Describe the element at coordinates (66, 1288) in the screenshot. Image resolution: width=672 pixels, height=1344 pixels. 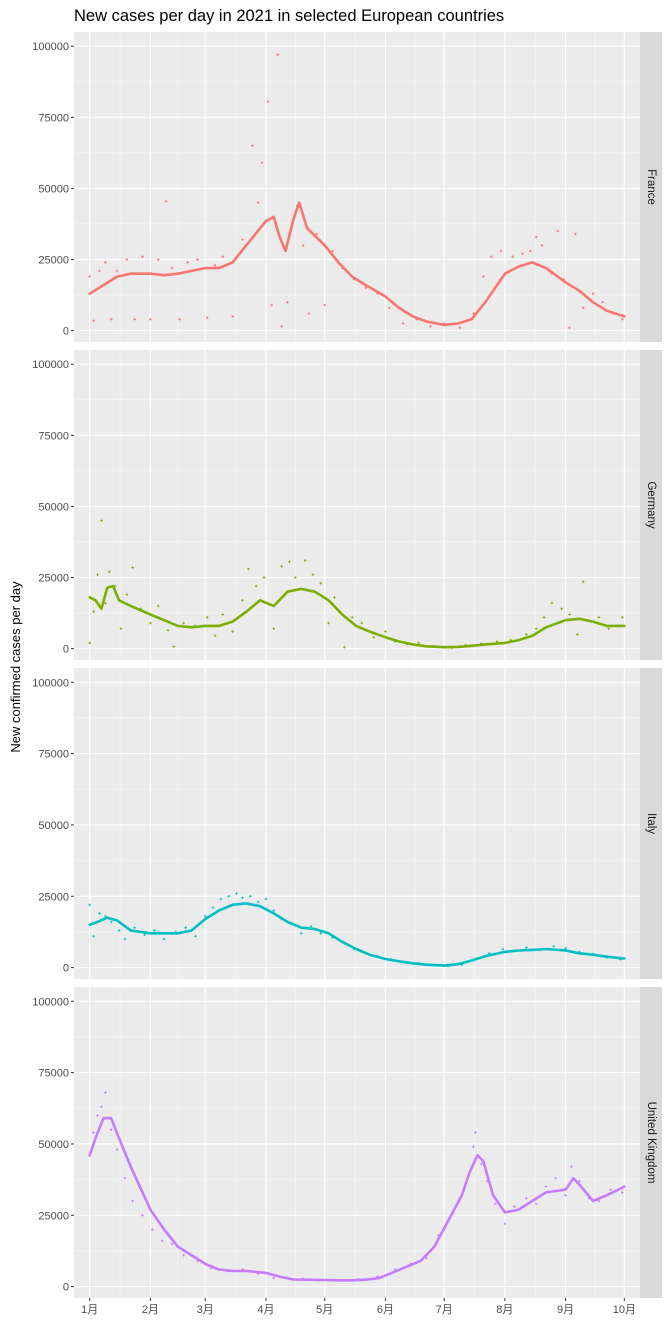
I see `y-tick-label: 0` at that location.